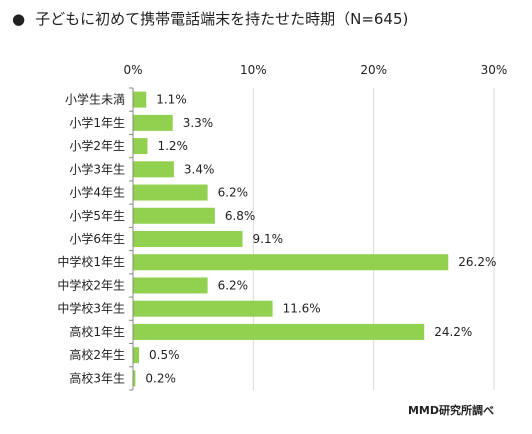 This screenshot has height=434, width=532. I want to click on category-label-1: 小学1年生, so click(97, 122).